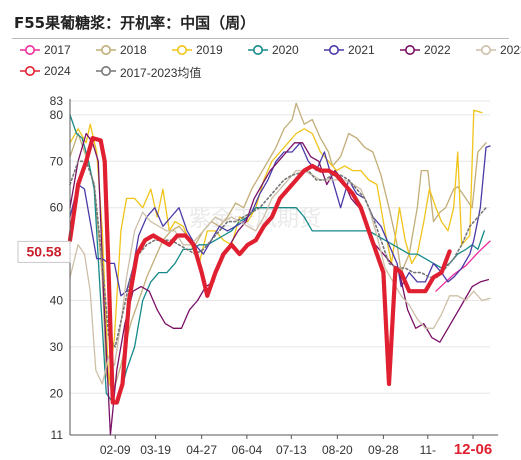 The width and height of the screenshot is (521, 460). I want to click on chart-title: F55果葡糖浆：开机率：中国（周）, so click(135, 23).